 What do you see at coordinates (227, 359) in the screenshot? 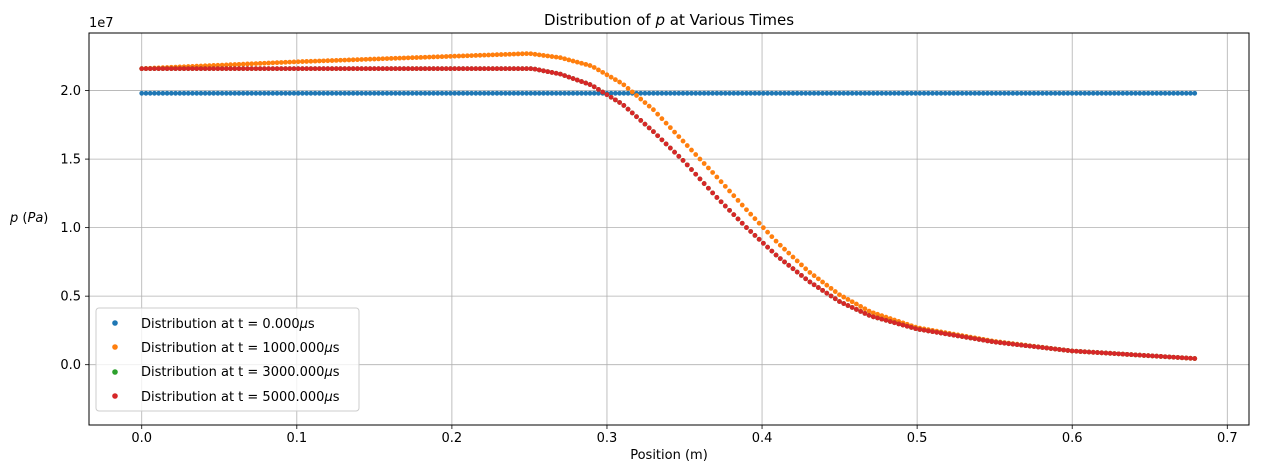
I see `legend-box` at bounding box center [227, 359].